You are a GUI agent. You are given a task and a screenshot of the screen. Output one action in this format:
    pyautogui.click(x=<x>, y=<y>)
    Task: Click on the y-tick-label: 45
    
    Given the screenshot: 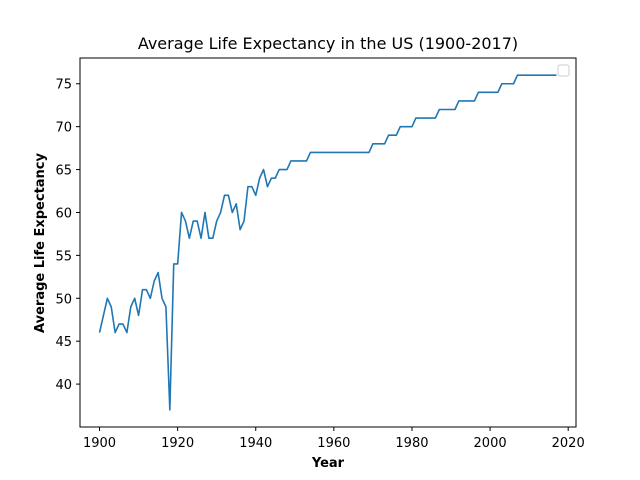 What is the action you would take?
    pyautogui.click(x=63, y=342)
    